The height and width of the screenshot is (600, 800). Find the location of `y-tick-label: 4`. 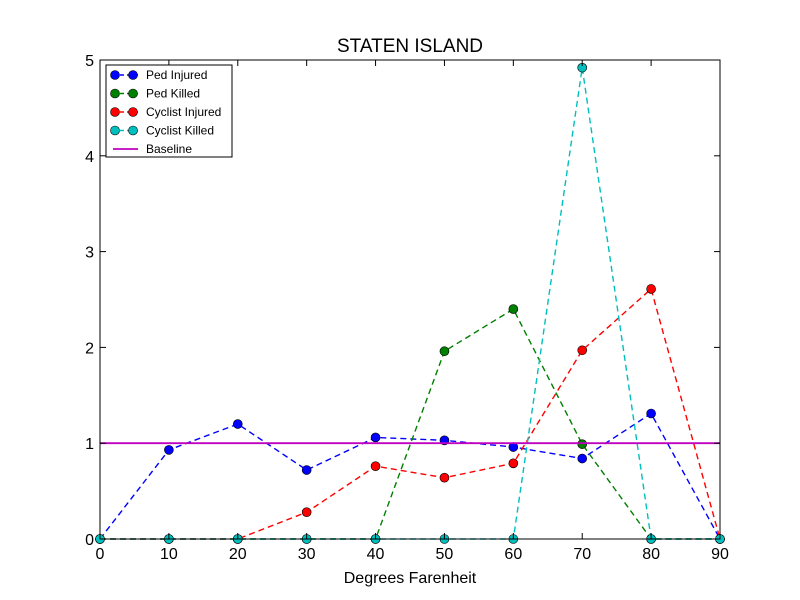

y-tick-label: 4 is located at coordinates (89, 157).